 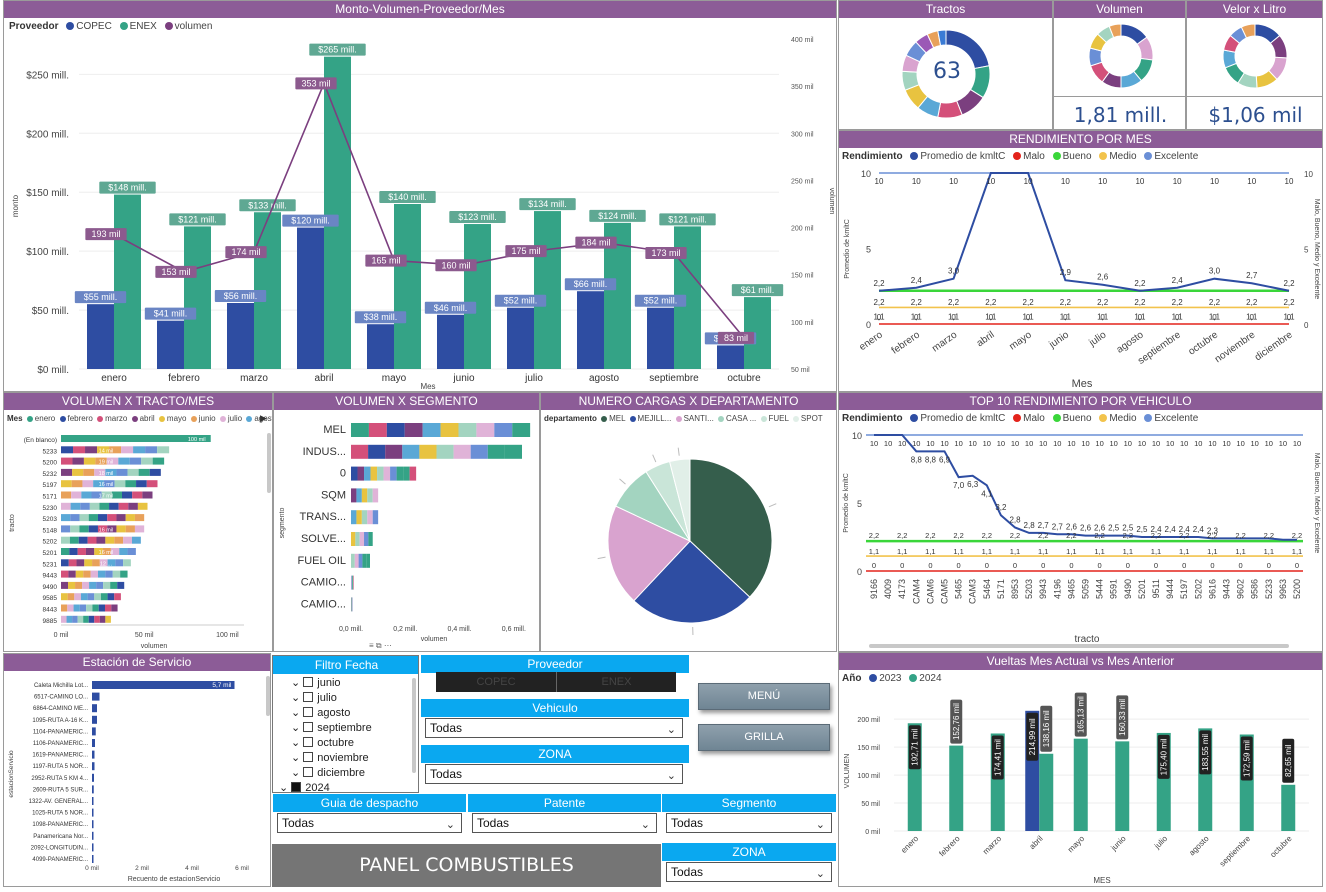 What do you see at coordinates (197, 297) in the screenshot?
I see `enex-bar` at bounding box center [197, 297].